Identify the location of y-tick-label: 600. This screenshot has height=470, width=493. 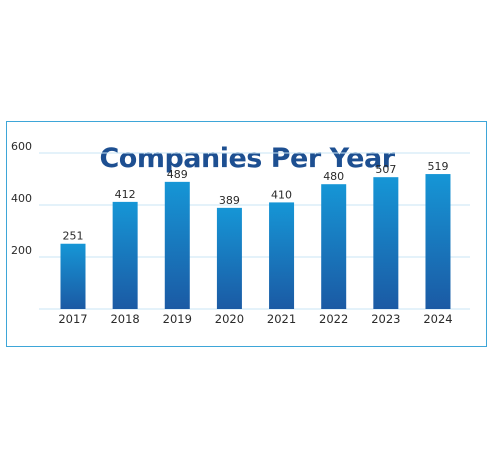
(21, 146).